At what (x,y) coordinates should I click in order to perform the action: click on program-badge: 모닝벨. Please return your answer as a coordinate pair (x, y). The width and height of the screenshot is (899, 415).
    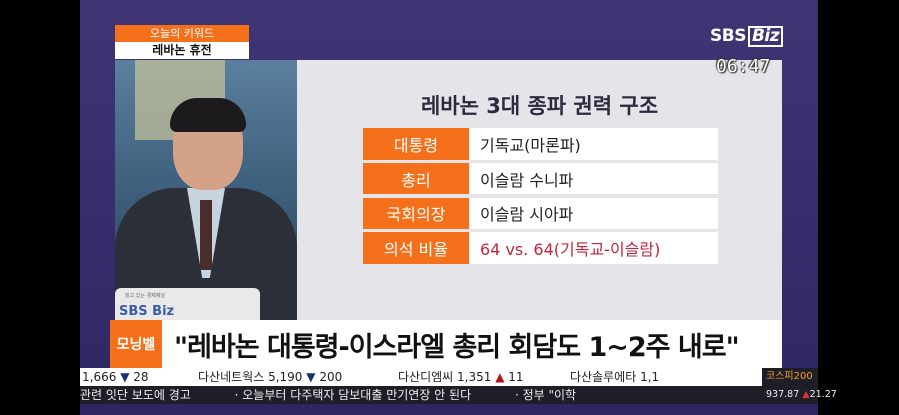
    Looking at the image, I should click on (136, 344).